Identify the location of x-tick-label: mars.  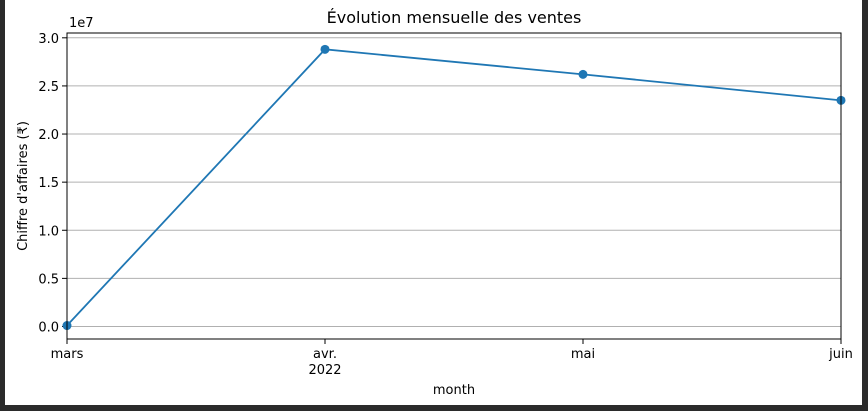
(67, 354).